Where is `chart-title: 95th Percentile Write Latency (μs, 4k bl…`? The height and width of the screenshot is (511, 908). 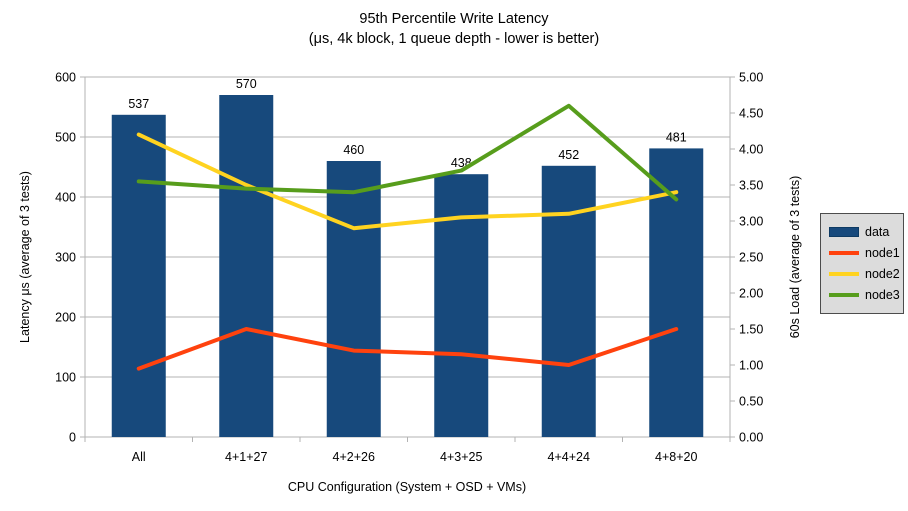
chart-title: 95th Percentile Write Latency (μs, 4k bl… is located at coordinates (454, 29).